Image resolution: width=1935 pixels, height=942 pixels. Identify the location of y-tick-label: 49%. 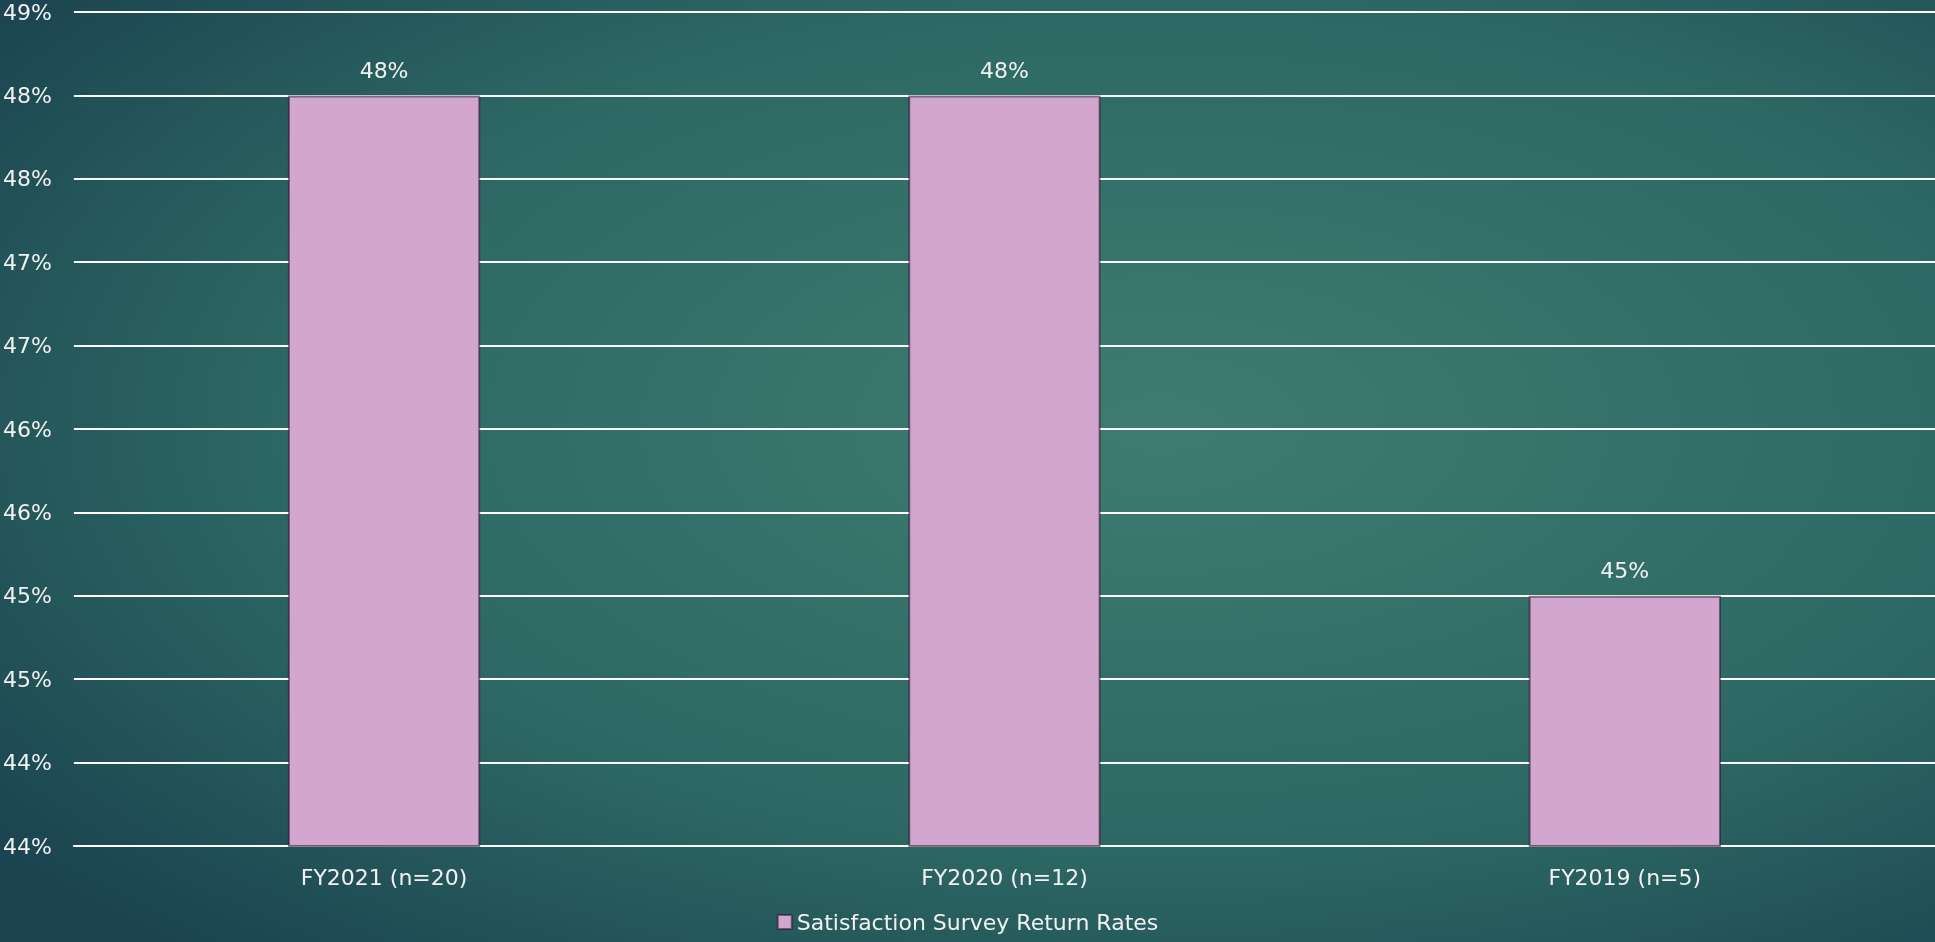
(27, 12).